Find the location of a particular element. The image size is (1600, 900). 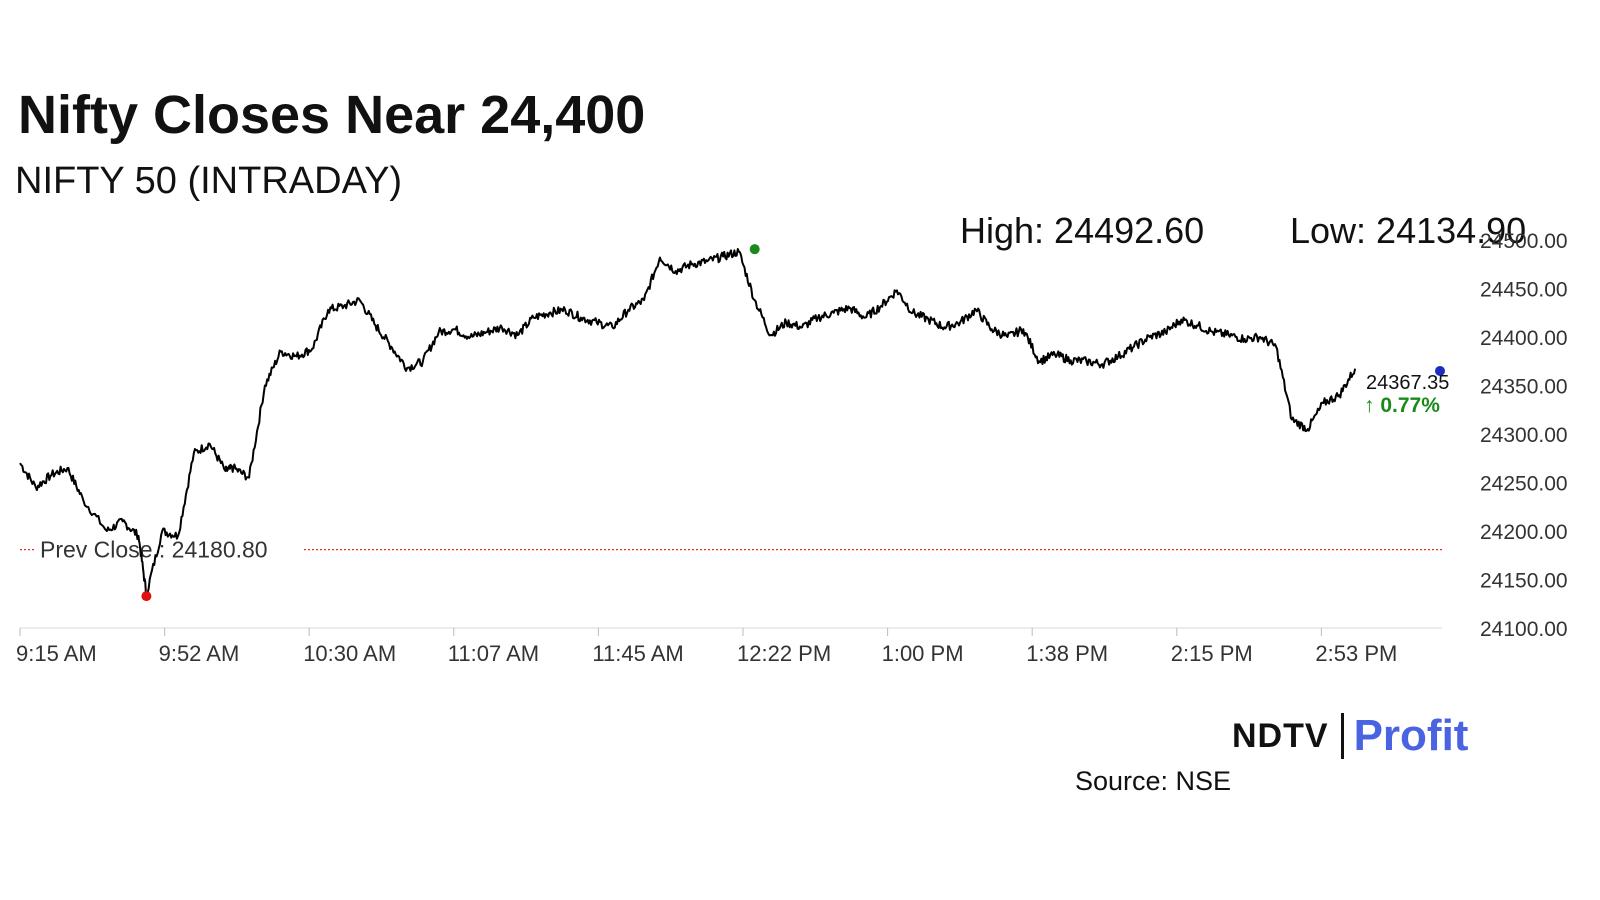

chart-subtitle: NIFTY 50 (INTRADAY) is located at coordinates (209, 181).